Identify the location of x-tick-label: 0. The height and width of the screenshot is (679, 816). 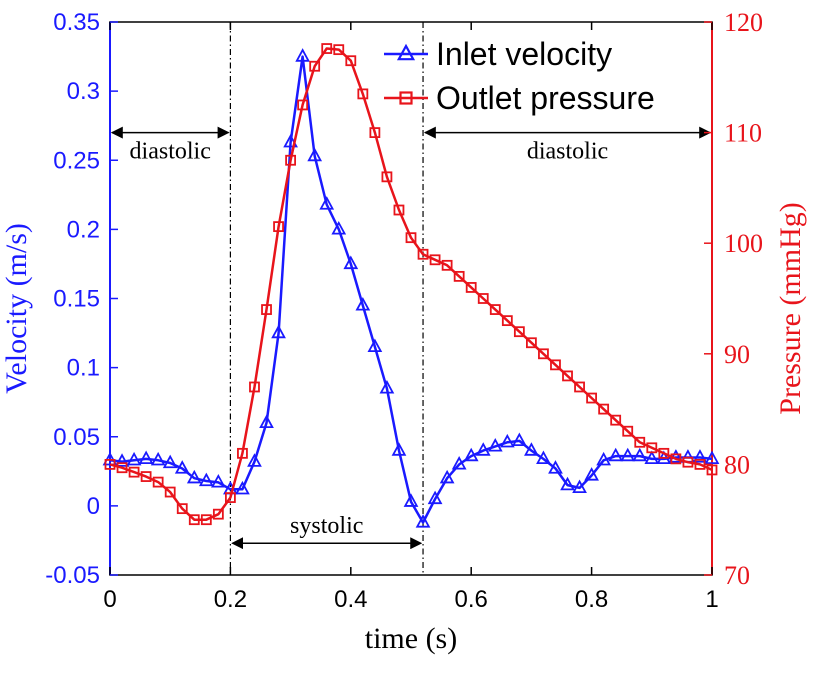
(109, 599).